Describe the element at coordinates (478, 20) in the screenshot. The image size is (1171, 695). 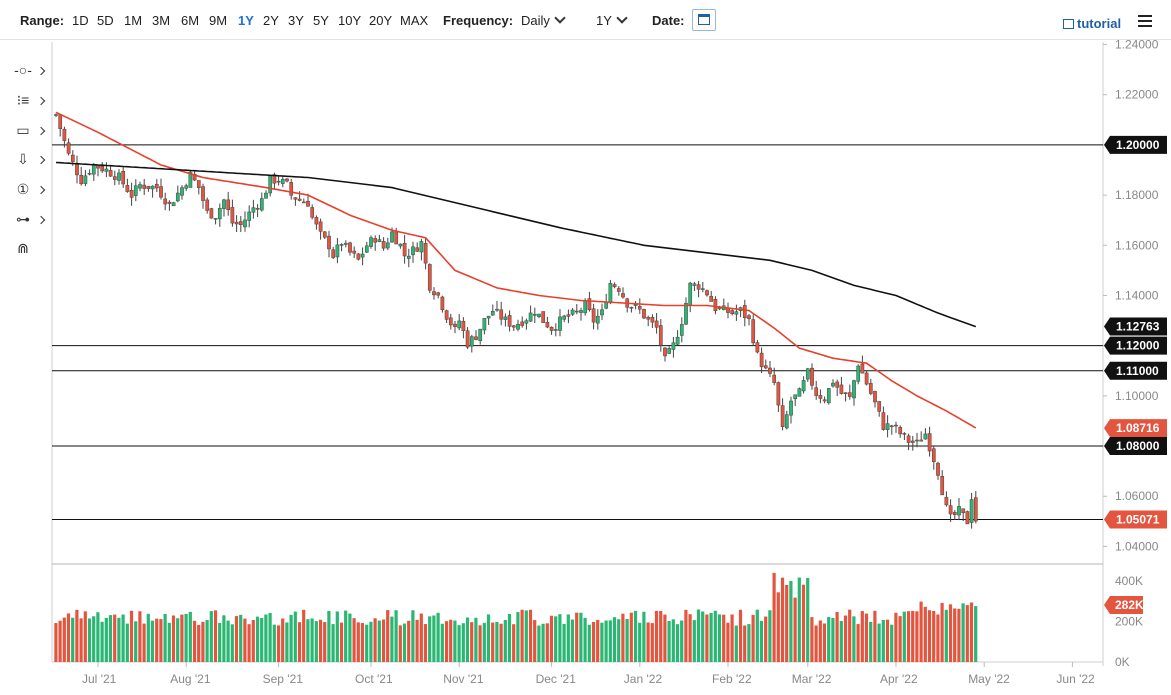
I see `frequency-label: Frequency:` at that location.